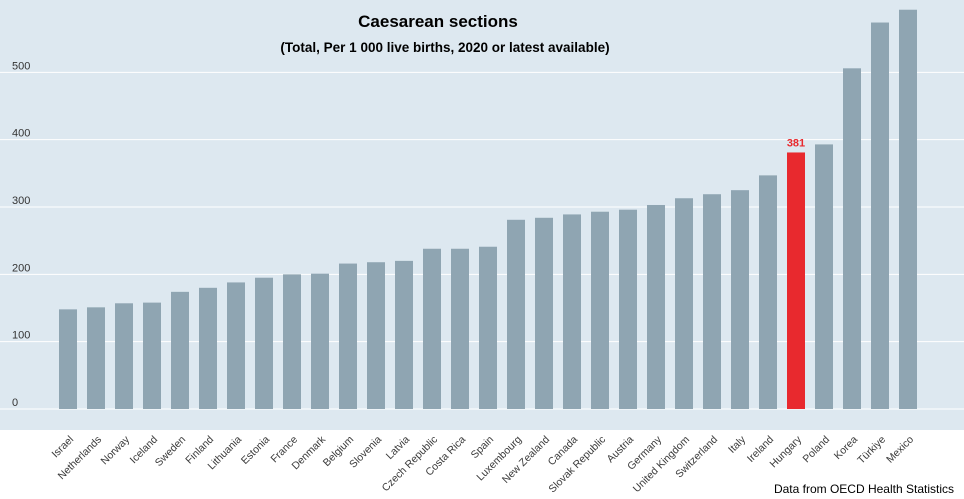 This screenshot has width=964, height=499. Describe the element at coordinates (737, 444) in the screenshot. I see `x-tick-label: Italy` at that location.